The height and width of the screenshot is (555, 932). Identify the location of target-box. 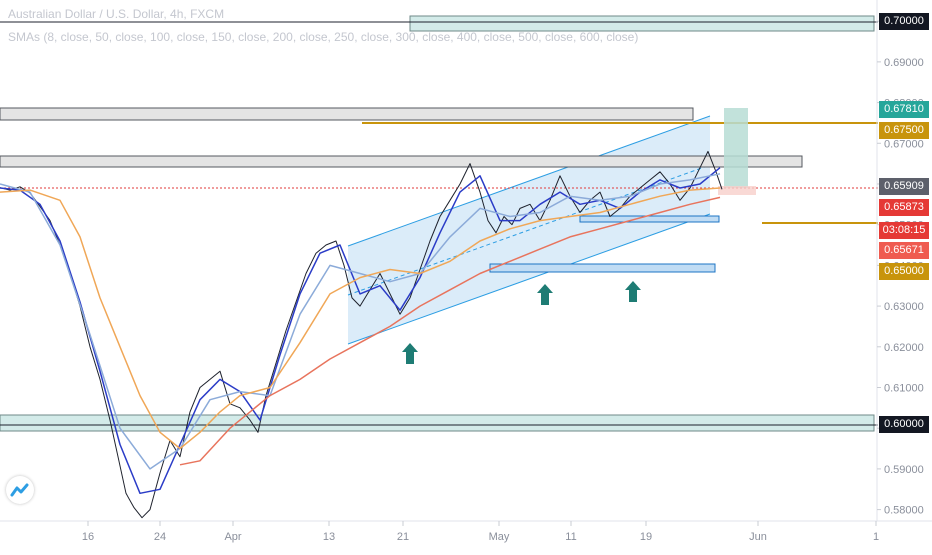
(736, 148).